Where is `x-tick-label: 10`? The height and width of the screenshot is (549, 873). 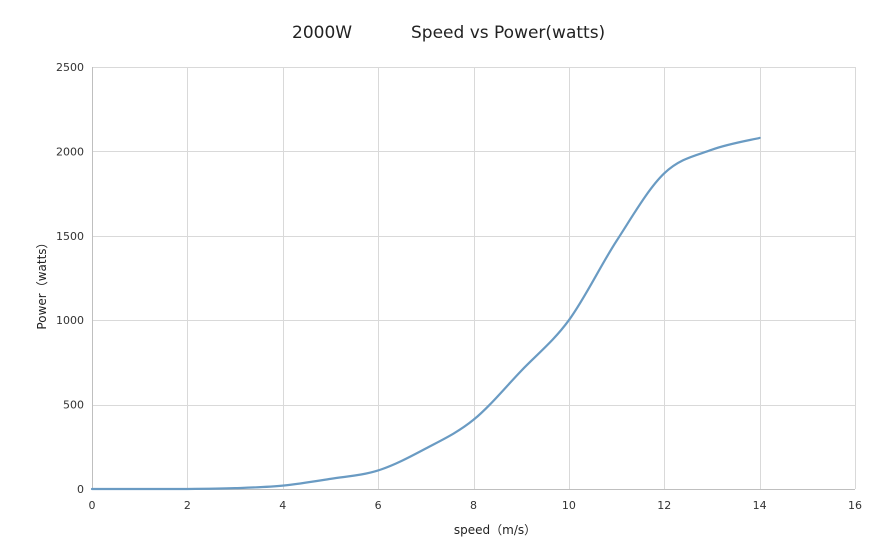 x-tick-label: 10 is located at coordinates (569, 505).